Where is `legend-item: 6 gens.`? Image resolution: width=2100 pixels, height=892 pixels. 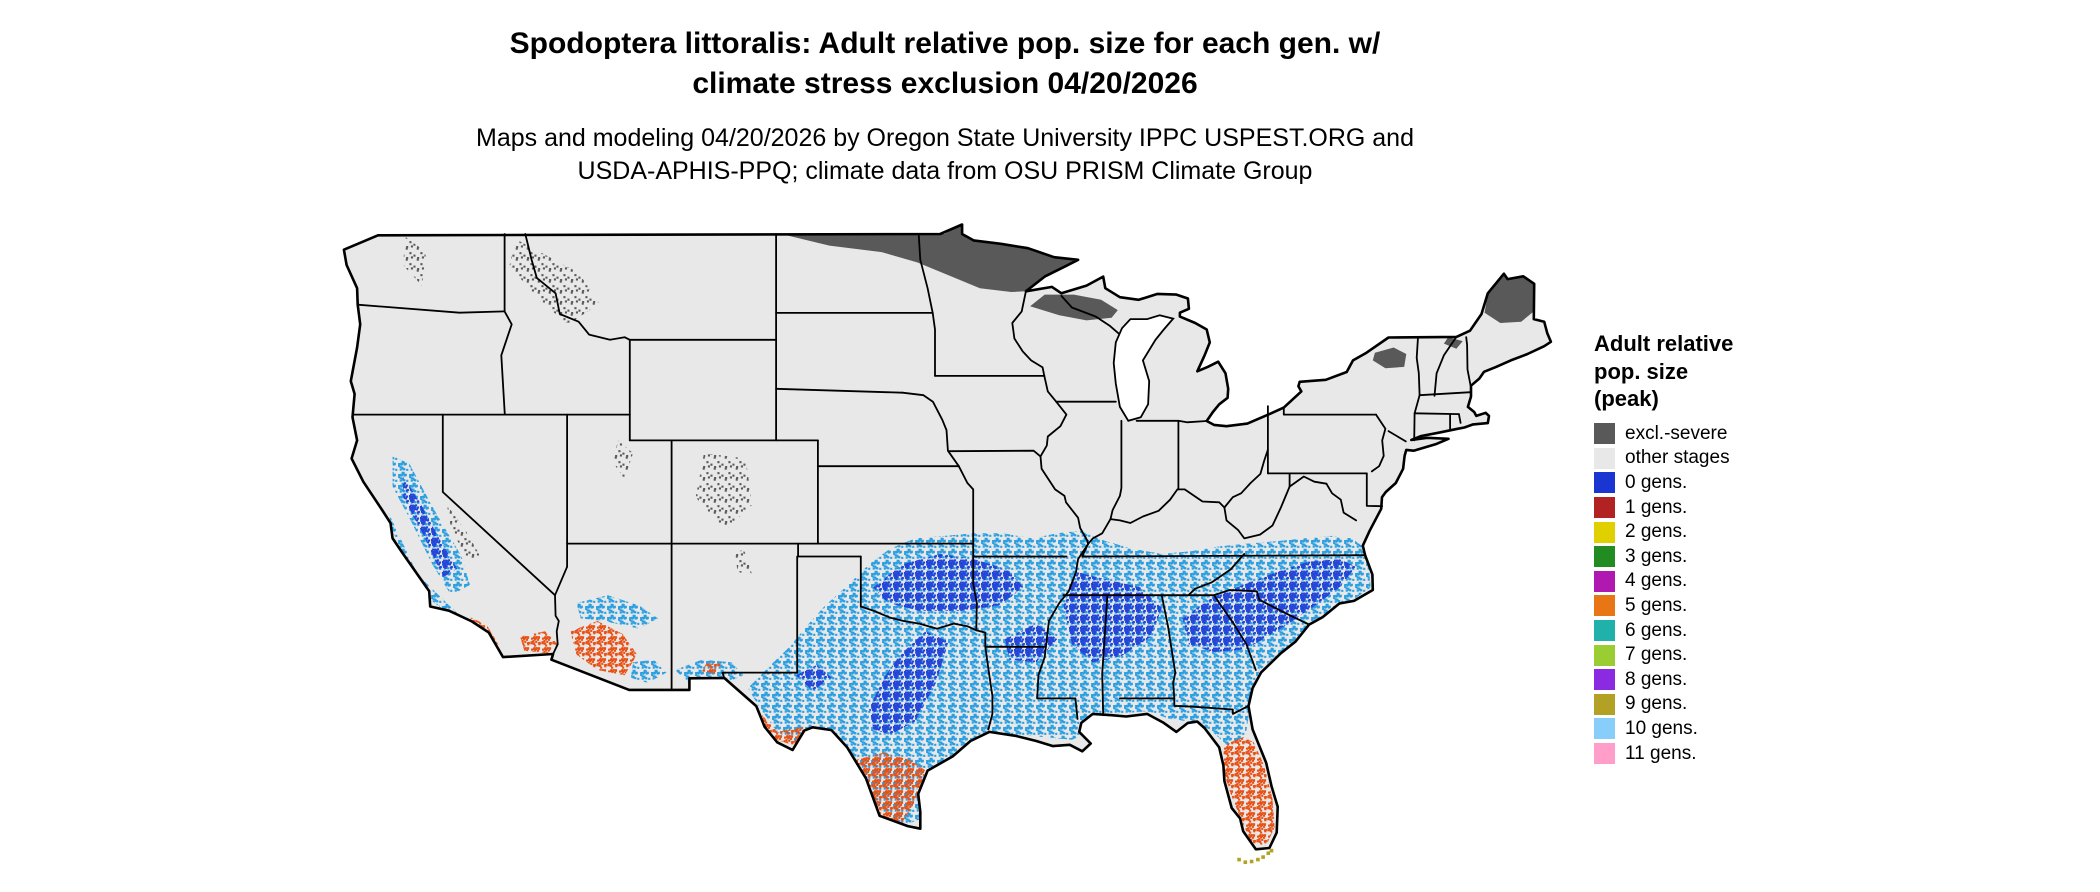
legend-item: 6 gens. is located at coordinates (1663, 630).